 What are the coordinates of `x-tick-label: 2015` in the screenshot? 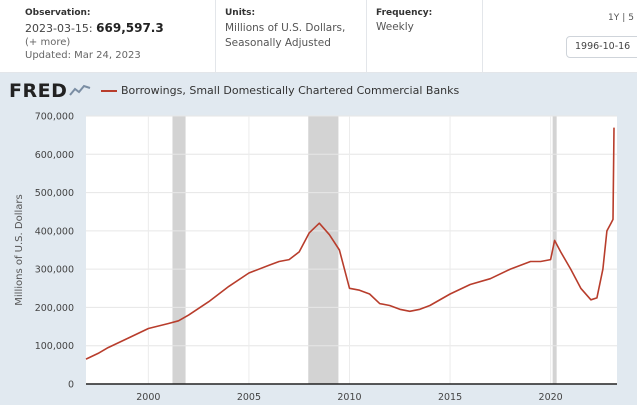 It's located at (450, 397).